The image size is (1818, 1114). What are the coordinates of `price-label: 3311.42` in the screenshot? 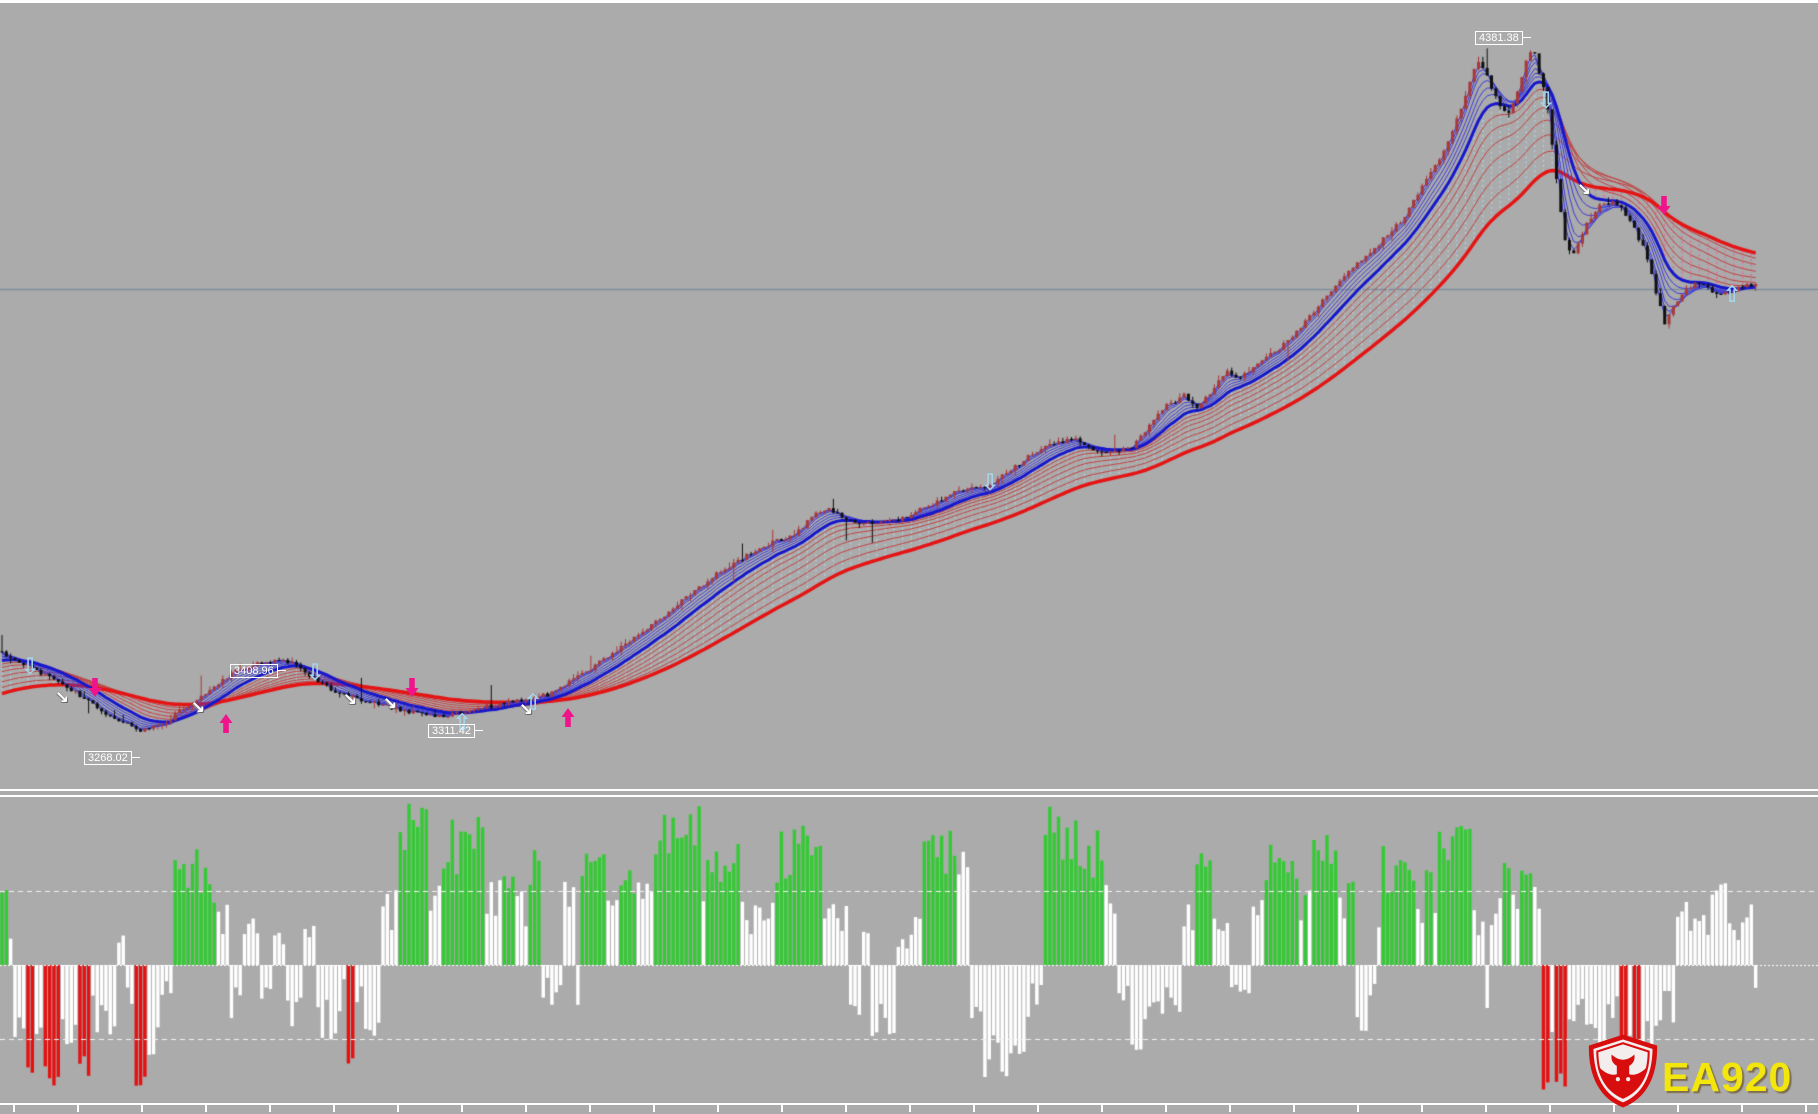 It's located at (455, 731).